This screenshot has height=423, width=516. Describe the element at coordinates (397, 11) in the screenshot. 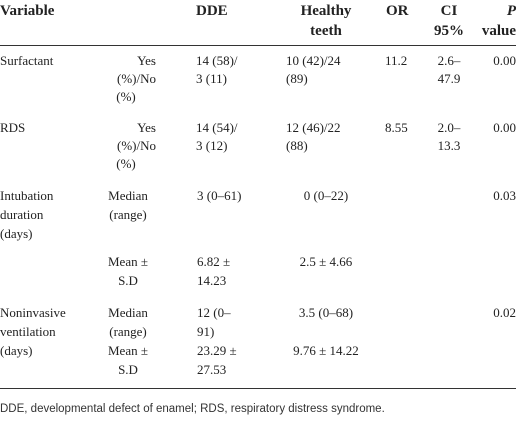

I see `header-or: OR` at that location.